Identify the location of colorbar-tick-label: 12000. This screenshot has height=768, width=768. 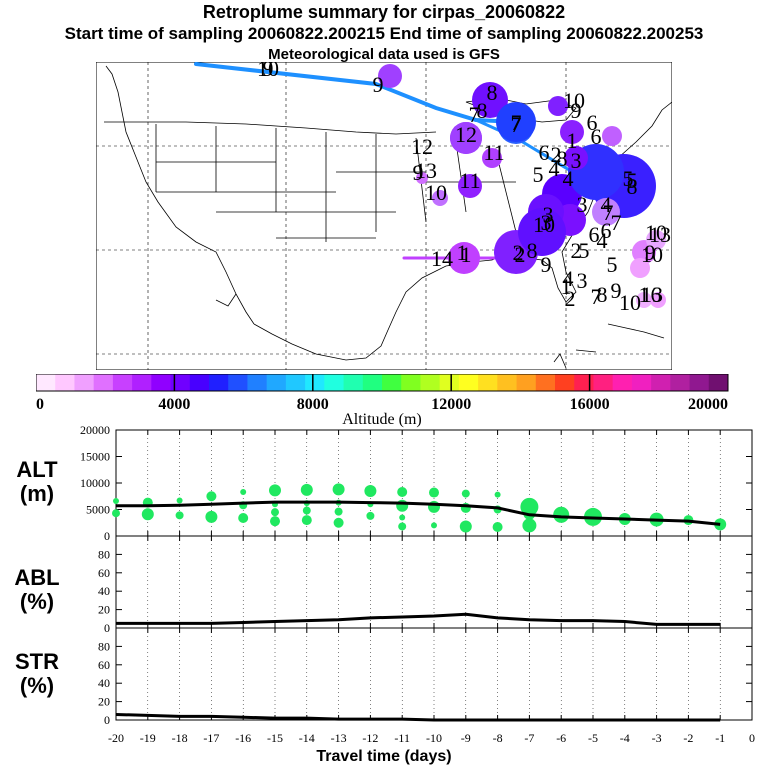
(451, 404).